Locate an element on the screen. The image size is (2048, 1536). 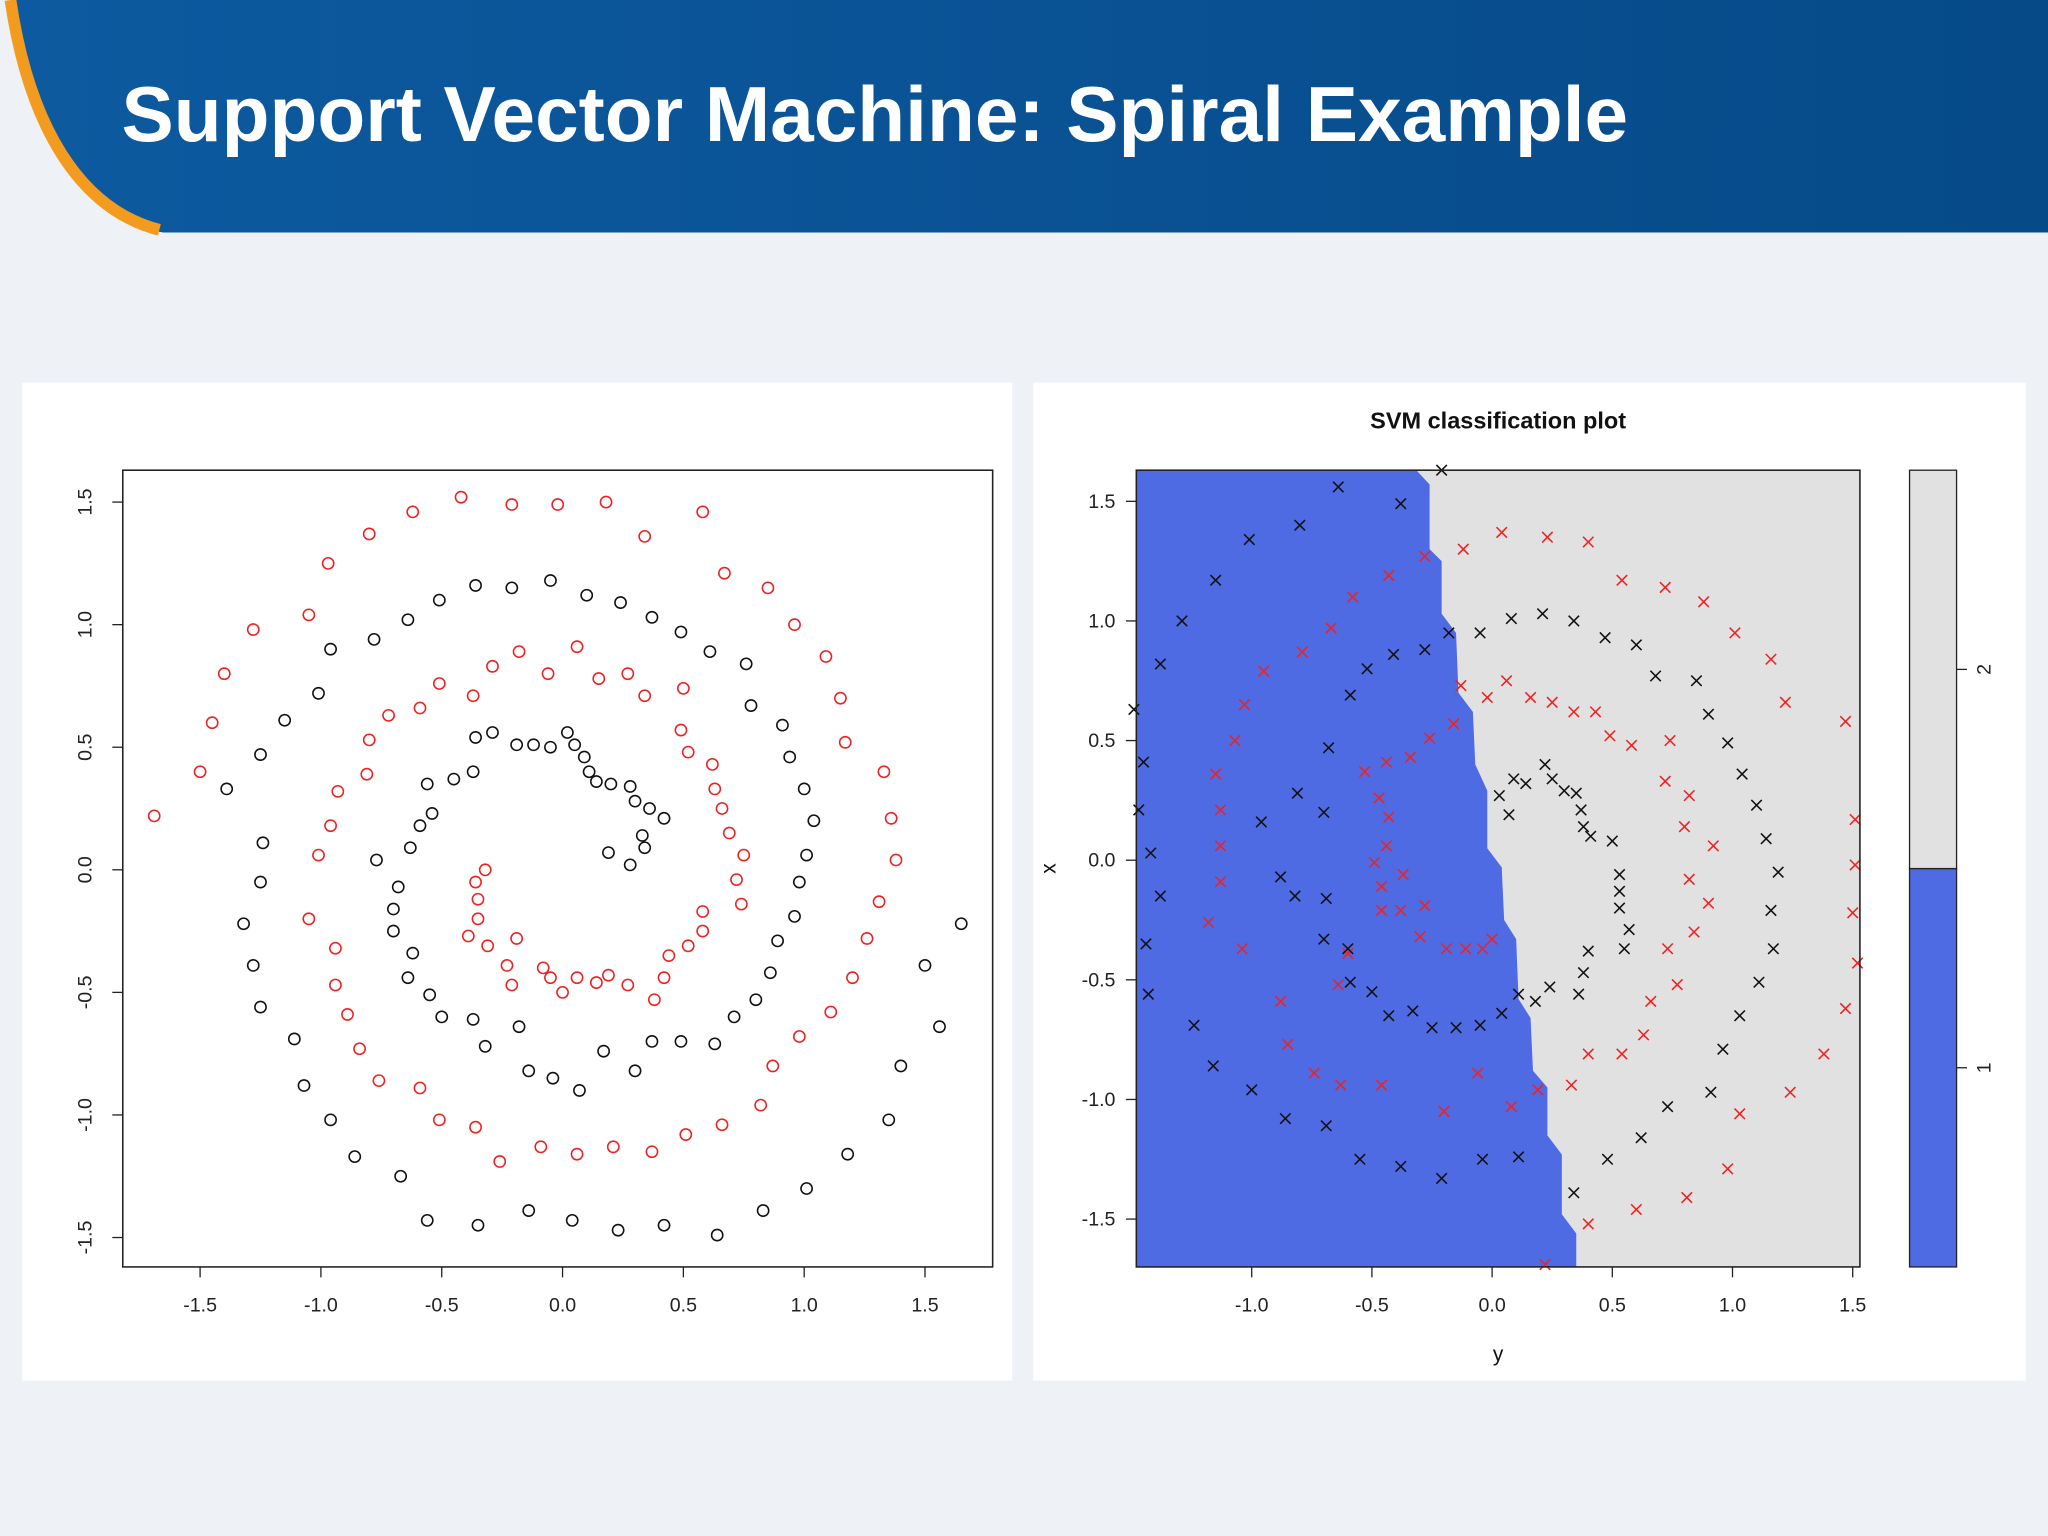
y-tick-label: 0.0 is located at coordinates (1101, 861).